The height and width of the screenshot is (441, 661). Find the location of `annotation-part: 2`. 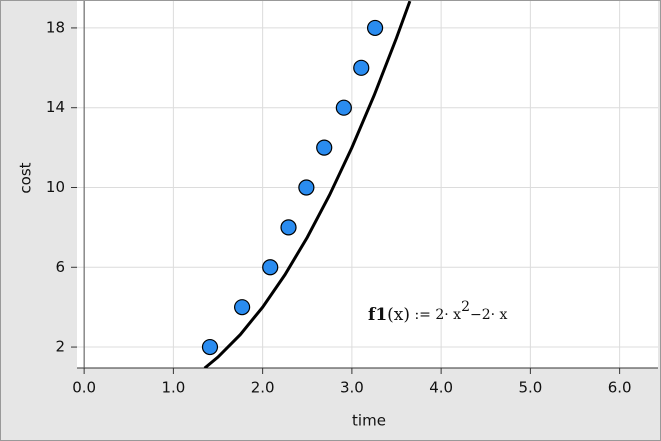

annotation-part: 2 is located at coordinates (465, 307).